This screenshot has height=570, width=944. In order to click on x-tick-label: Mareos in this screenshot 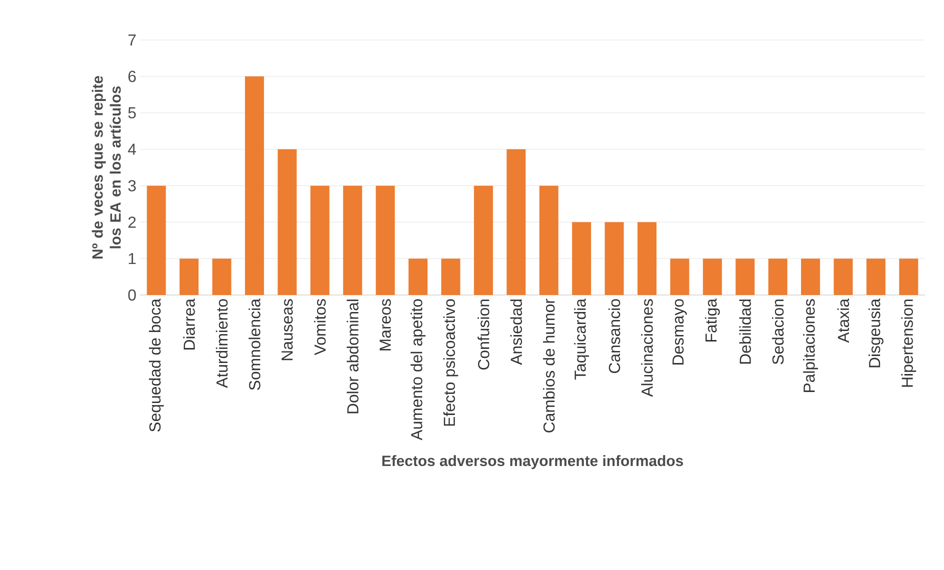, I will do `click(385, 324)`.